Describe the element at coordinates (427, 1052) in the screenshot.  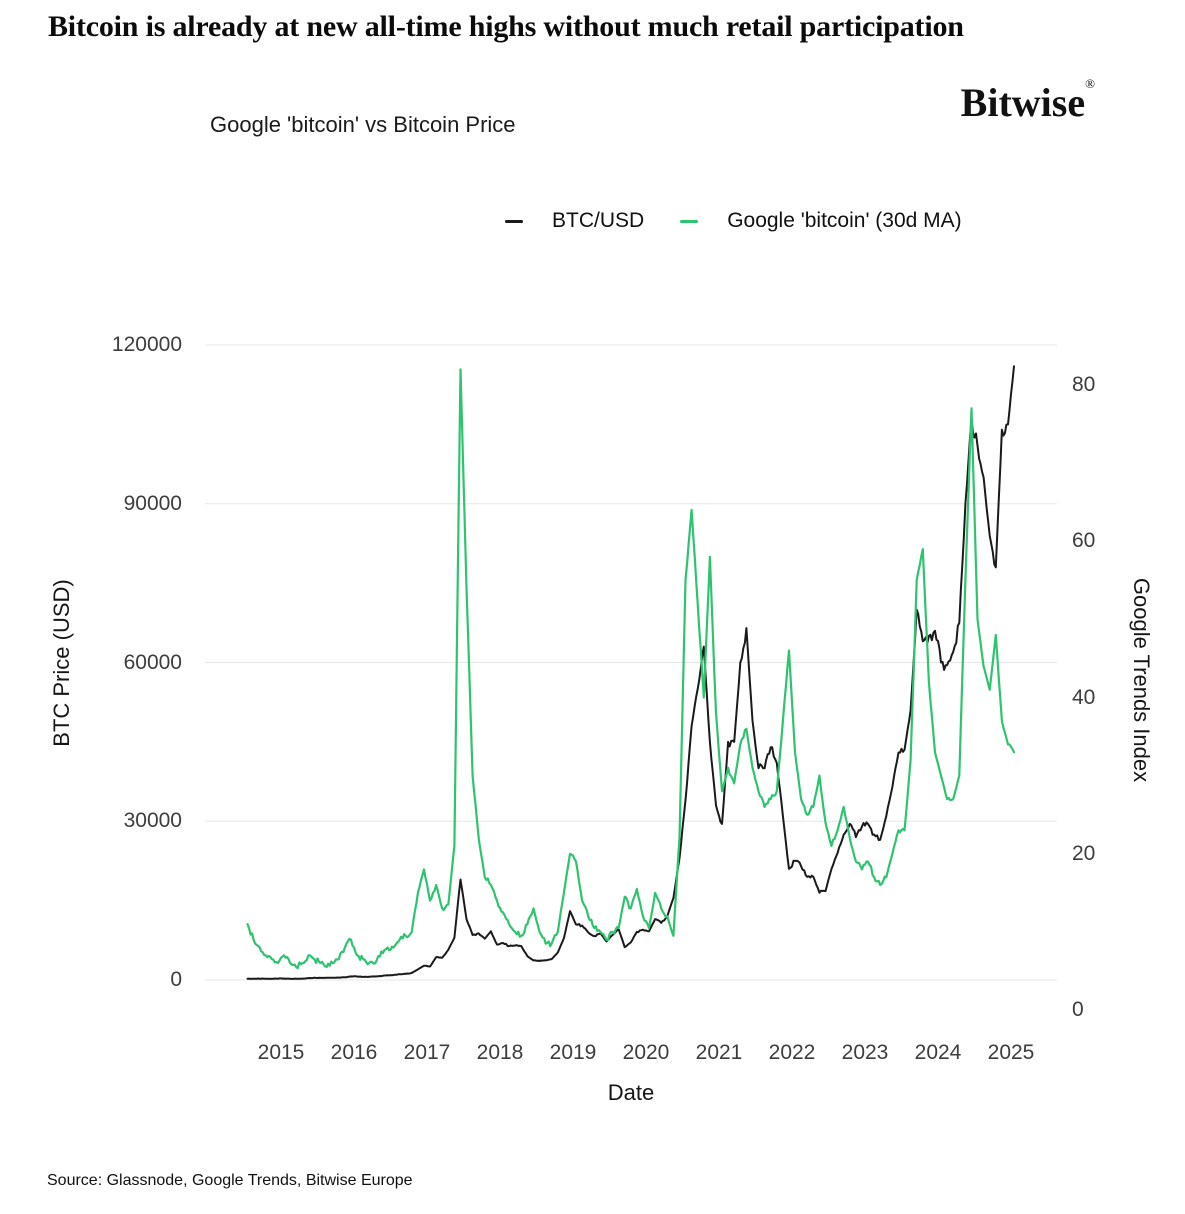
I see `x-tick-label: 2017` at that location.